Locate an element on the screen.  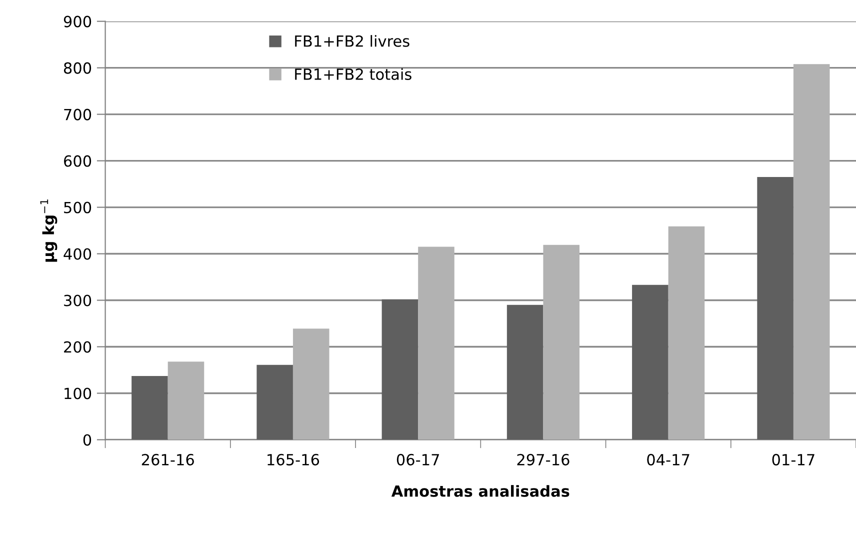
y-tick-label: 700 is located at coordinates (78, 114).